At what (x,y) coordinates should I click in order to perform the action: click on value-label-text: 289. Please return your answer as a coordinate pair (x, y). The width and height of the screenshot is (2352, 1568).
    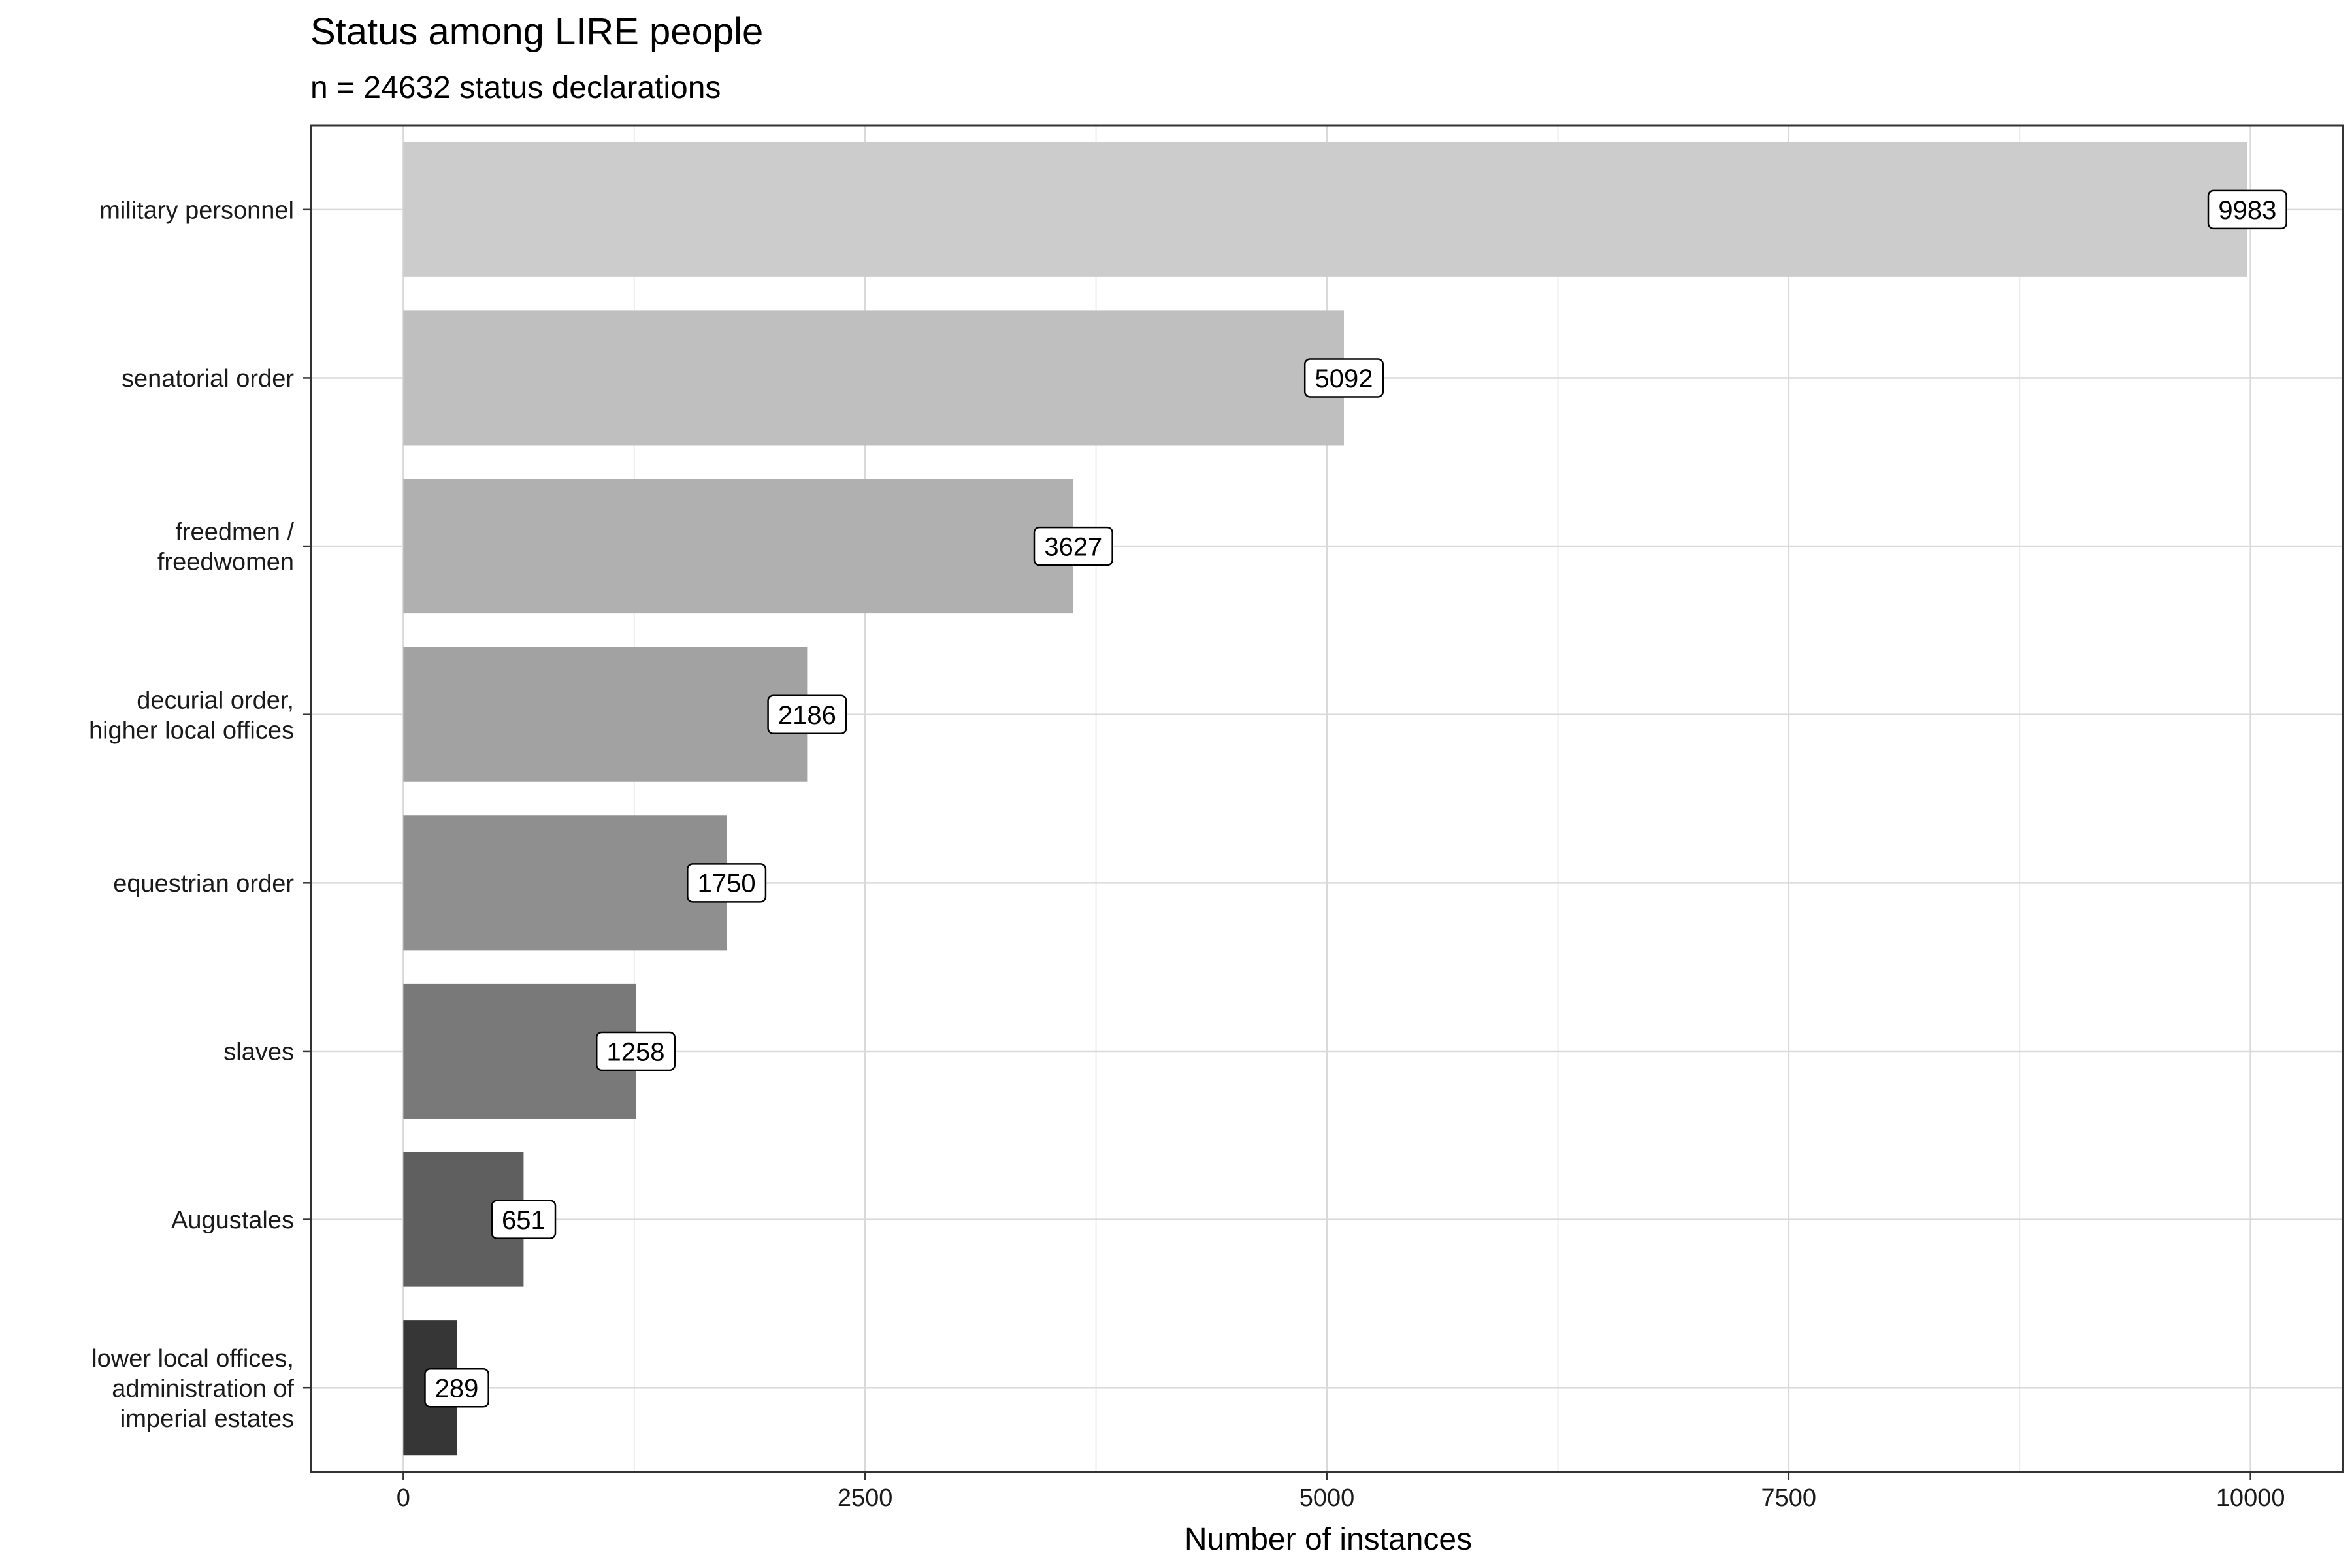
    Looking at the image, I should click on (457, 1389).